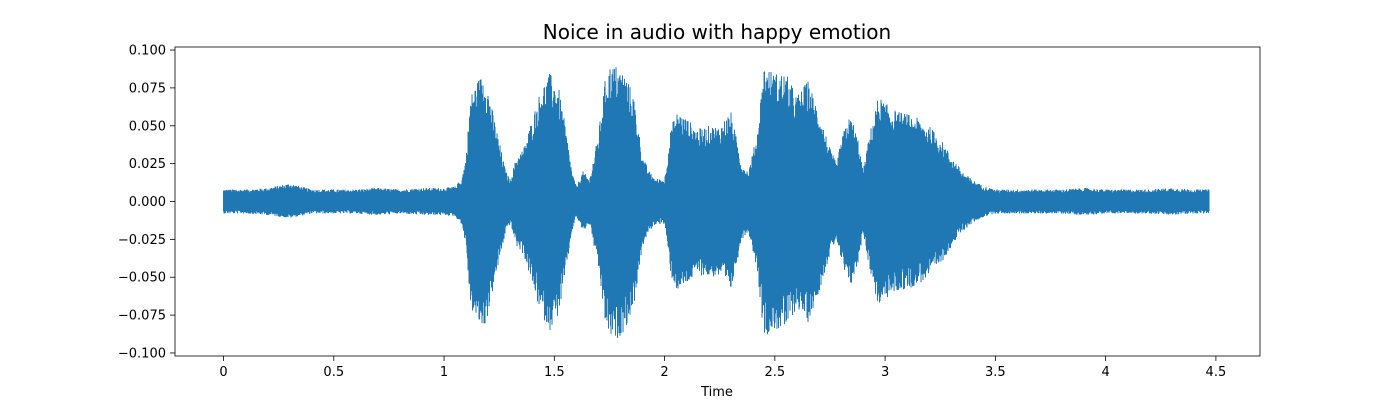 The height and width of the screenshot is (400, 1400). I want to click on x-tick-label: 0, so click(223, 372).